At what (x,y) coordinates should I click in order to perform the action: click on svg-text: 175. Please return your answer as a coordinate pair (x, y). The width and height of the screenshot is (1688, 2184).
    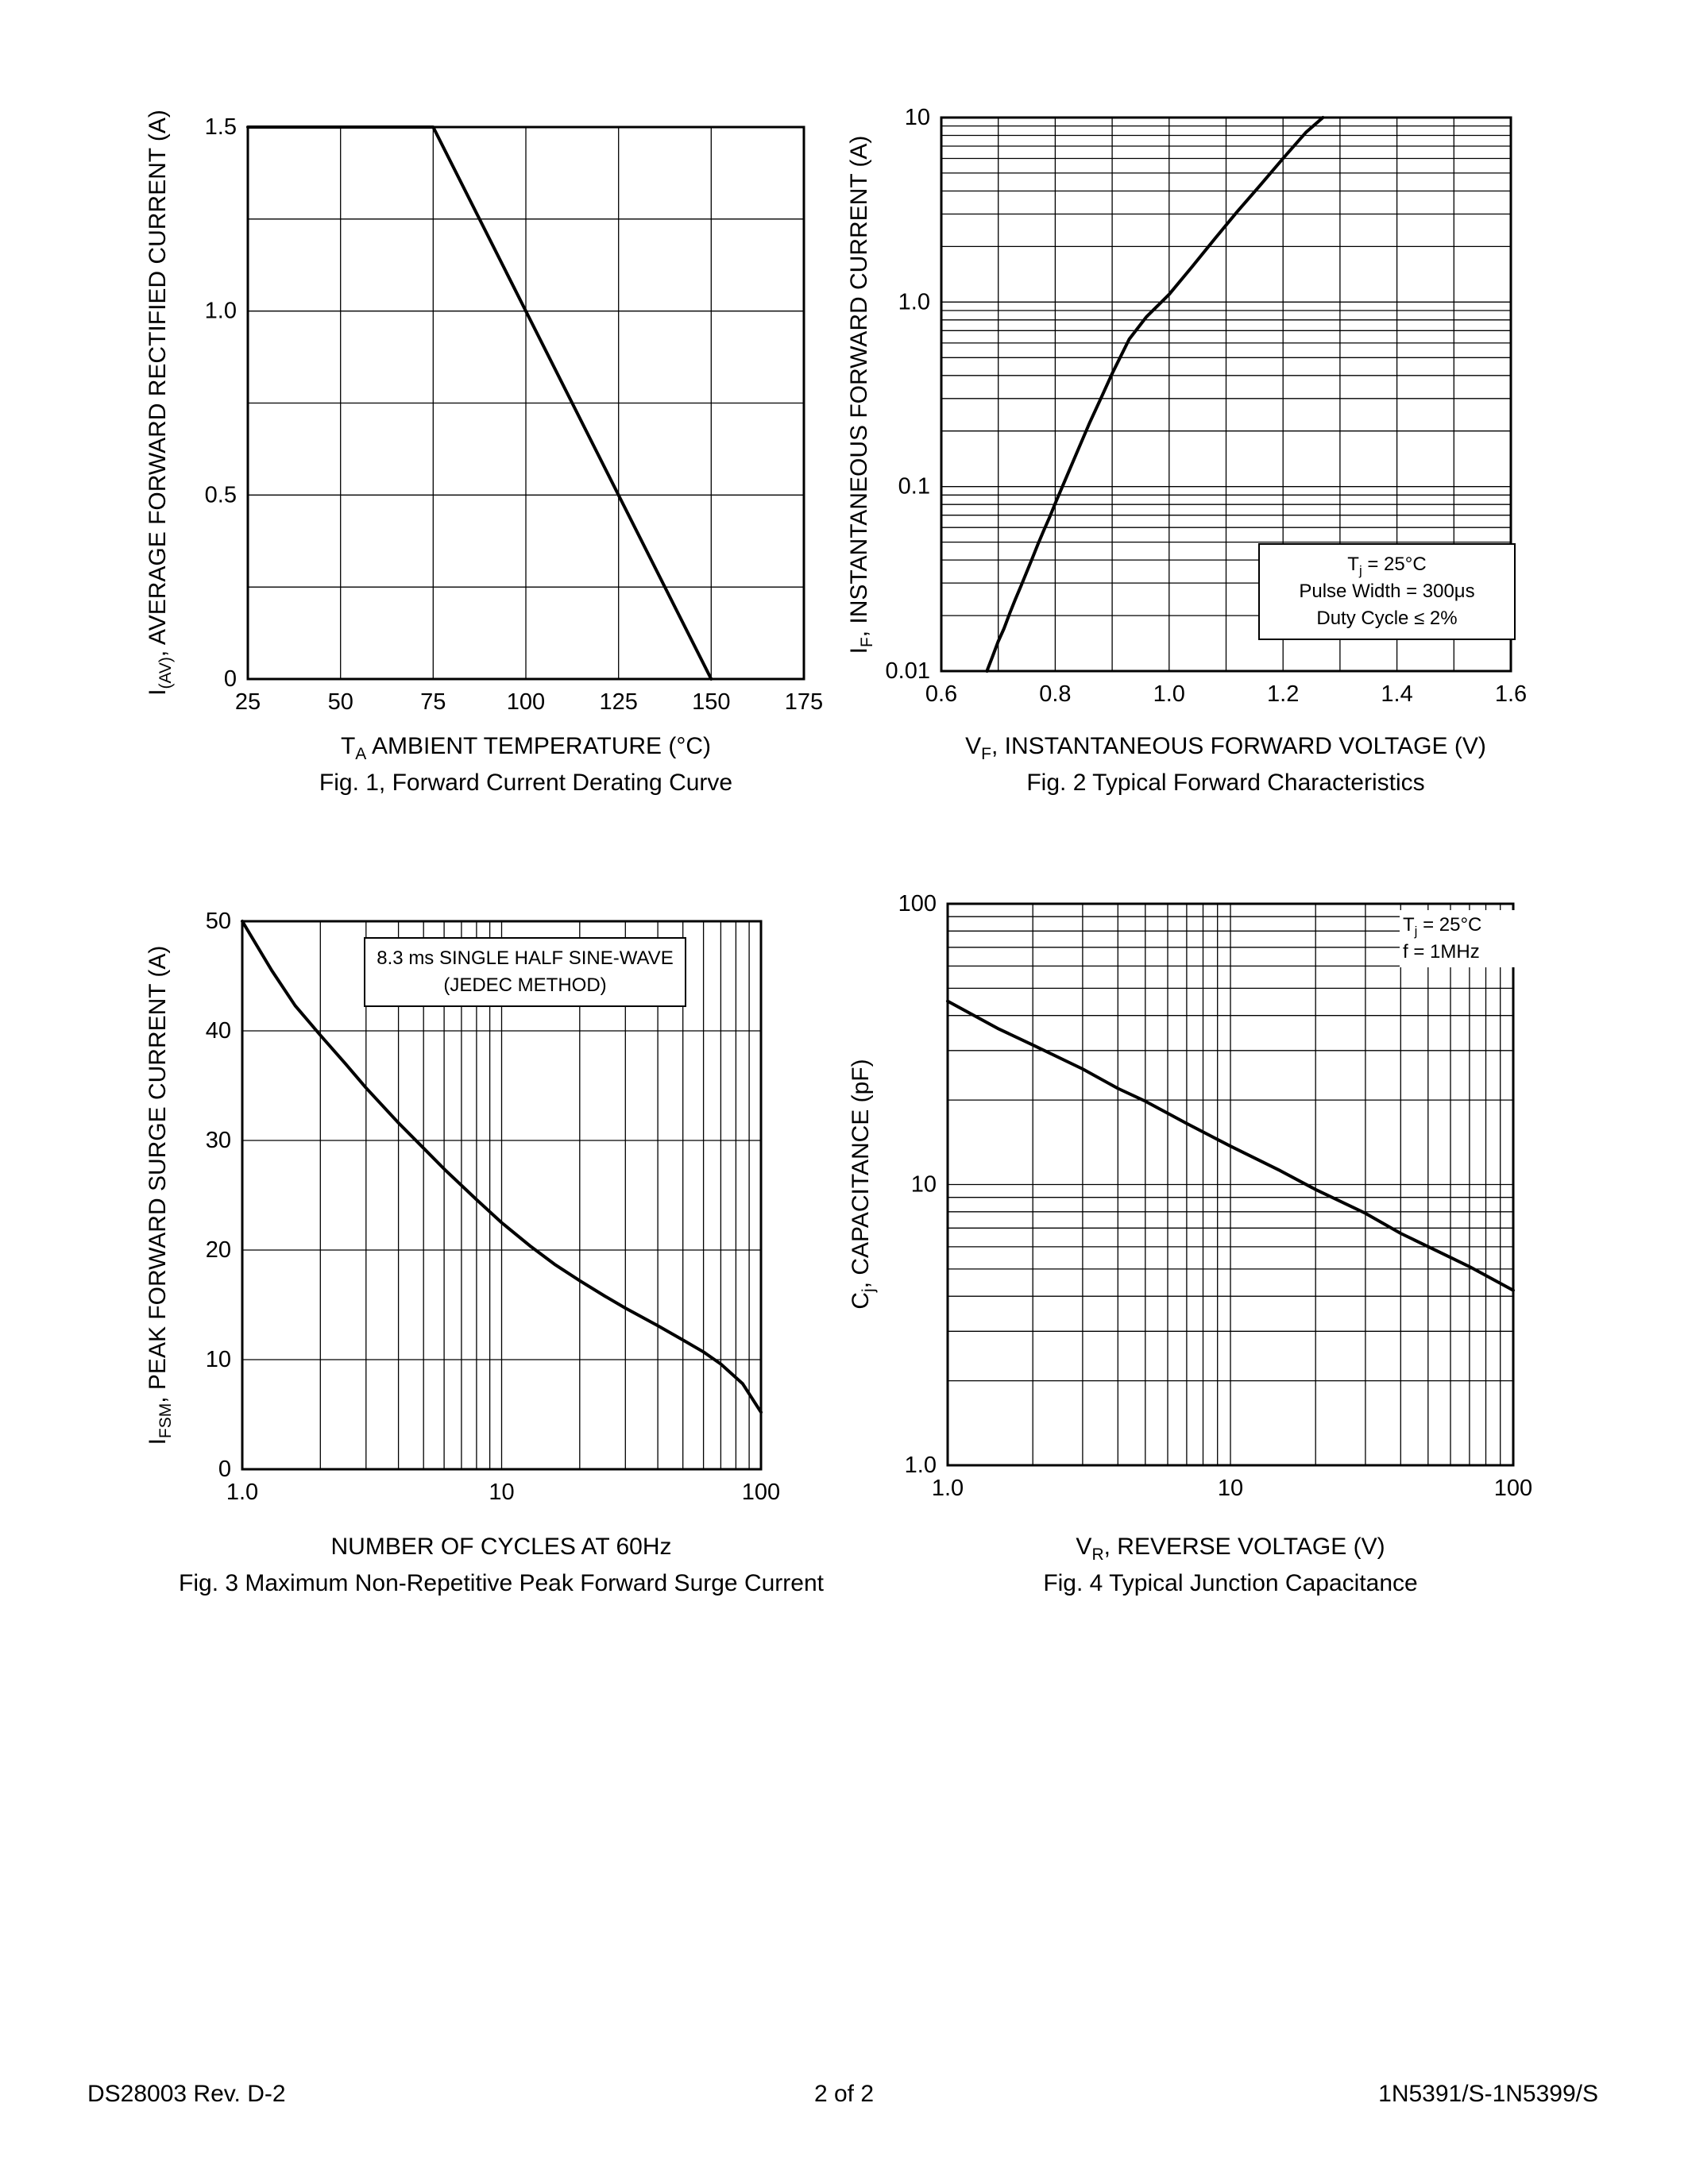
    Looking at the image, I should click on (804, 702).